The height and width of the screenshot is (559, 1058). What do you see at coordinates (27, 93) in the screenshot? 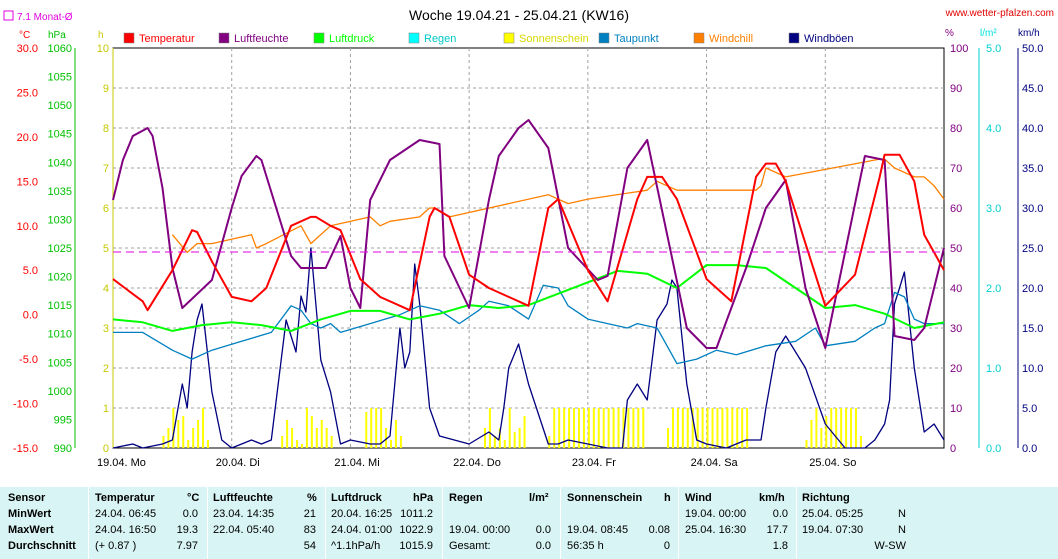
I see `temp-tick: 25.0` at bounding box center [27, 93].